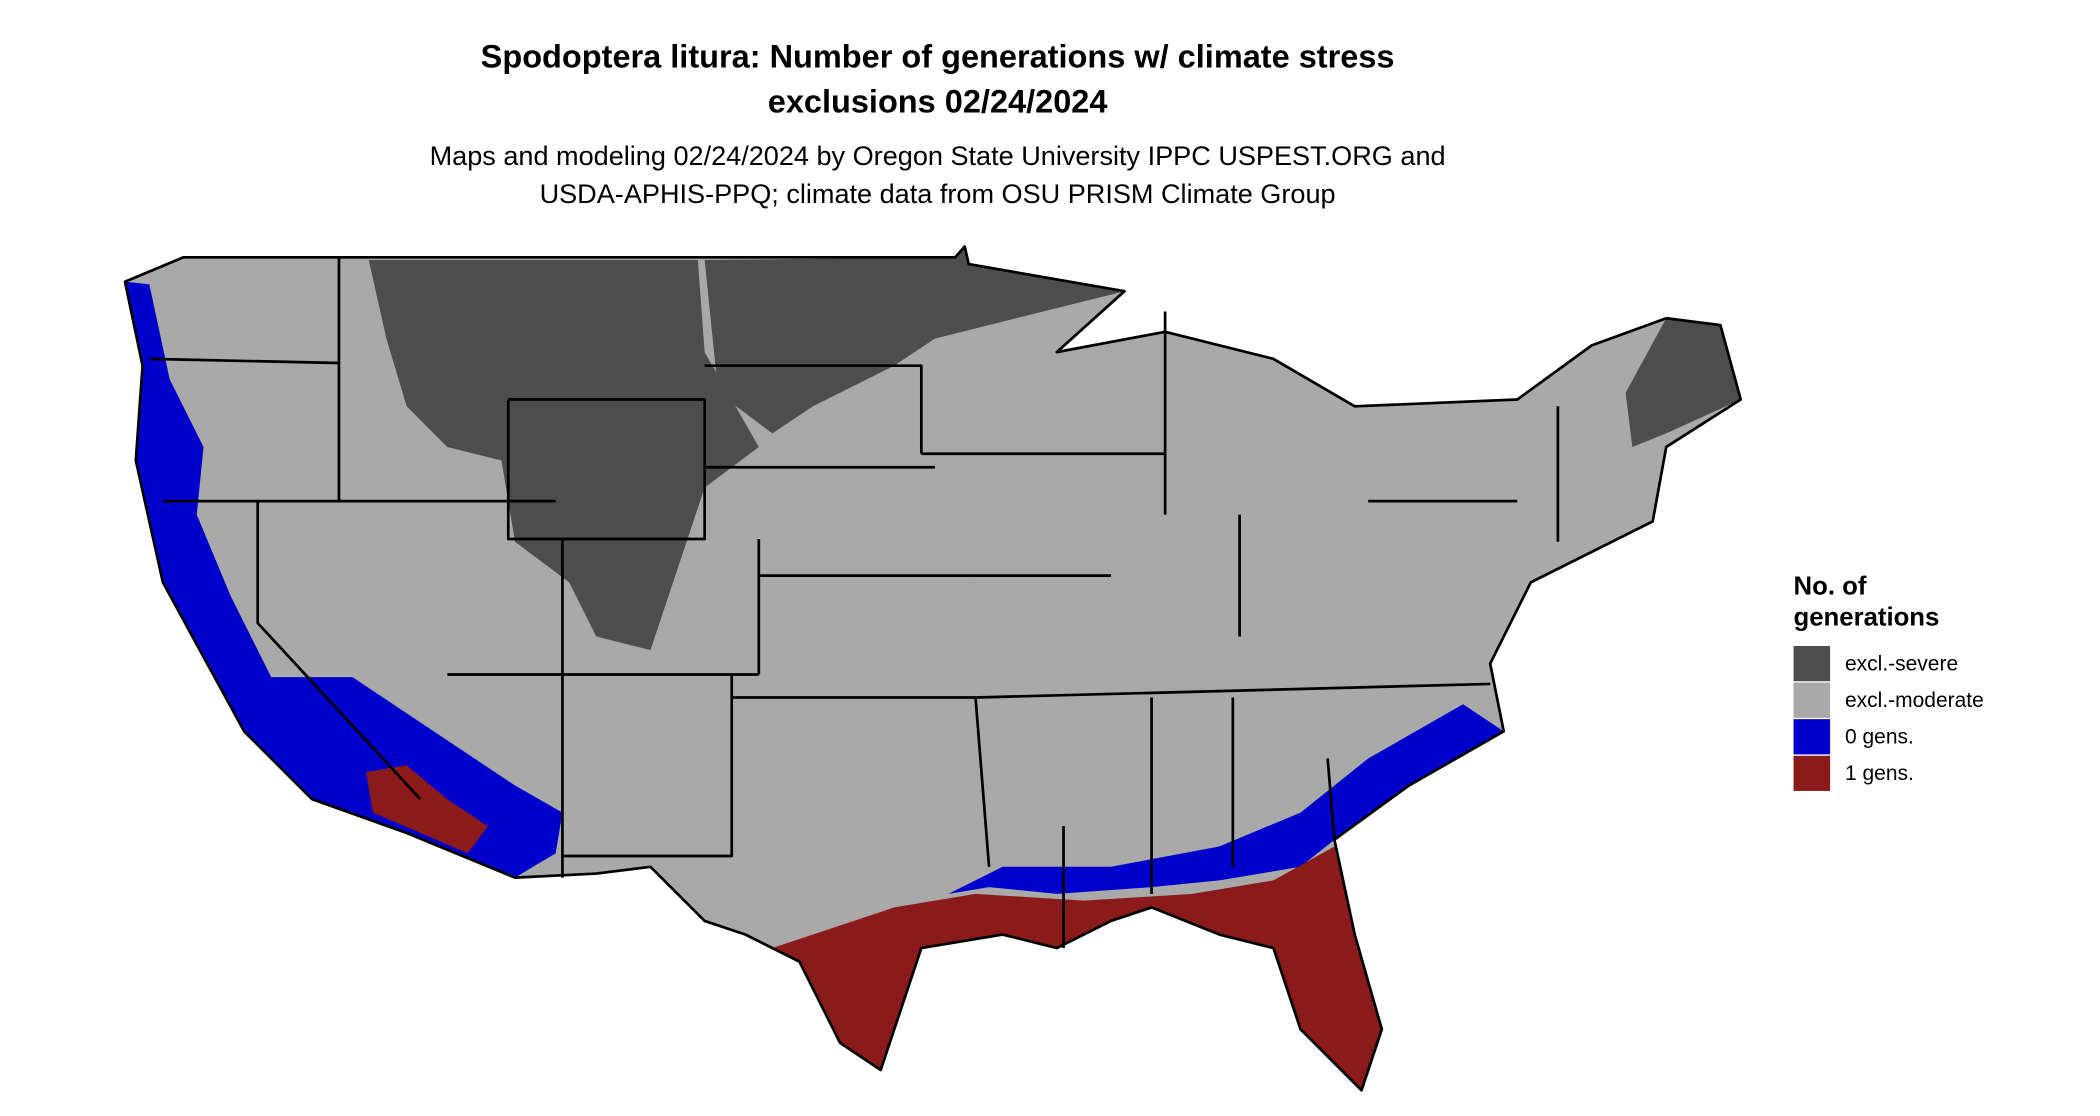  What do you see at coordinates (1830, 587) in the screenshot?
I see `legend-title: No. of` at bounding box center [1830, 587].